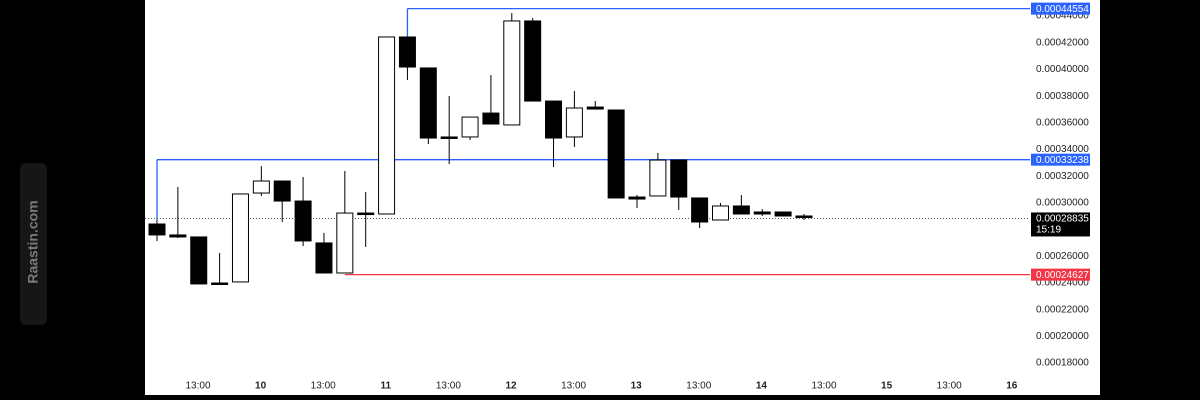  I want to click on y-tick-label: 0.00042000, so click(1062, 42).